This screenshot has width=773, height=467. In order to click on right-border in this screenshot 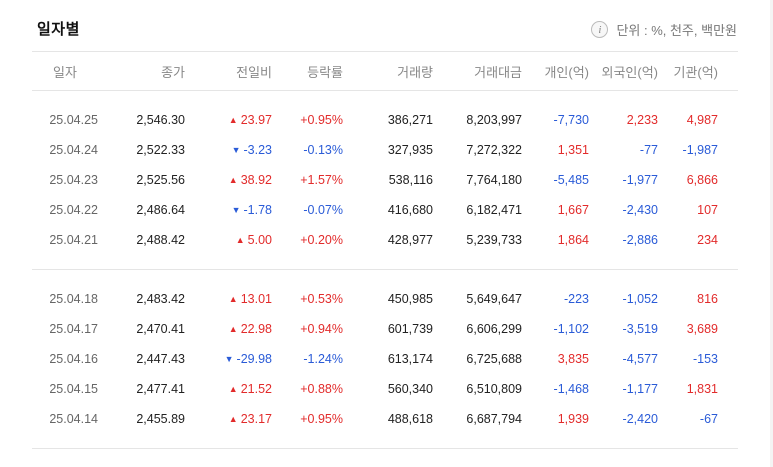, I will do `click(771, 233)`.